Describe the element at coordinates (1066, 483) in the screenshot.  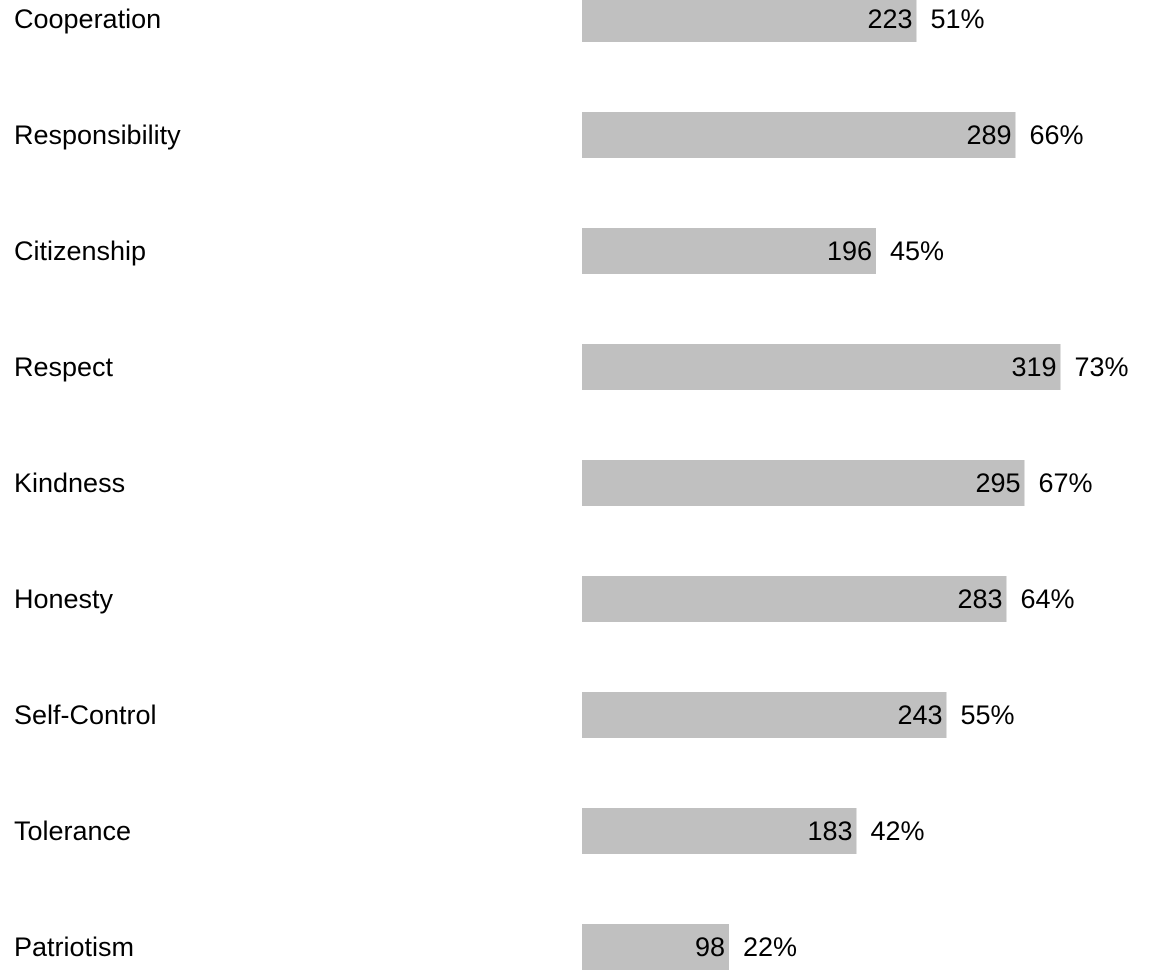
I see `bar-percent-label: 67%` at that location.